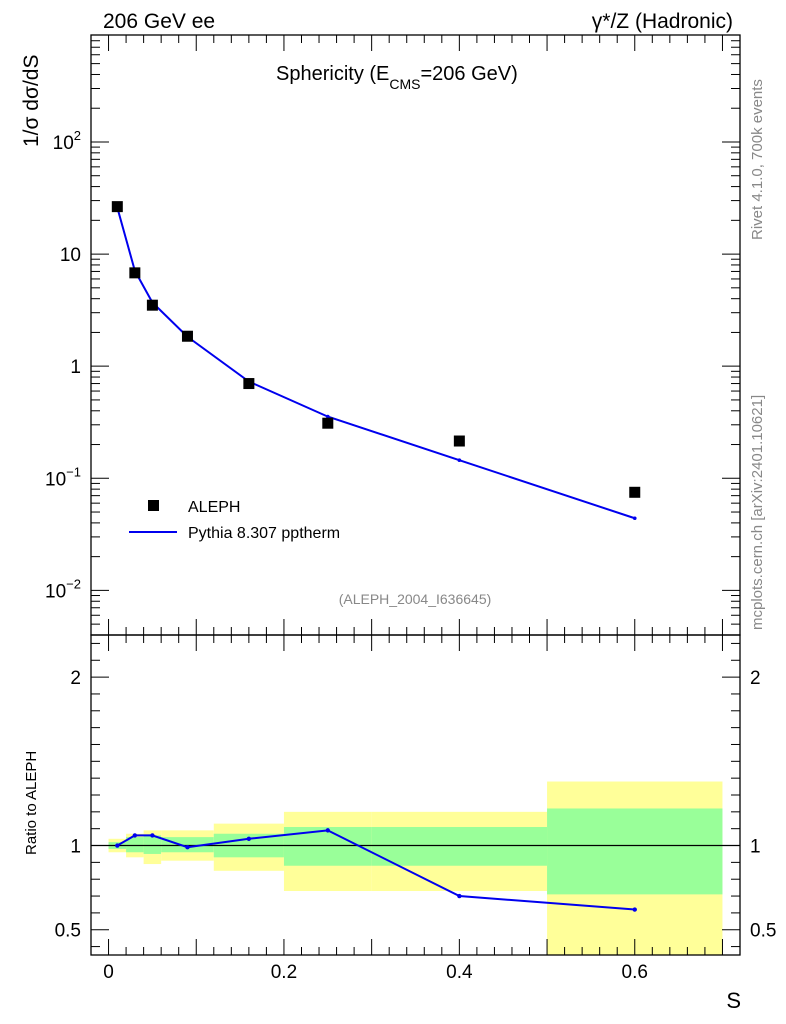  What do you see at coordinates (31, 803) in the screenshot?
I see `ratio-ylabel: Ratio to ALEPH` at bounding box center [31, 803].